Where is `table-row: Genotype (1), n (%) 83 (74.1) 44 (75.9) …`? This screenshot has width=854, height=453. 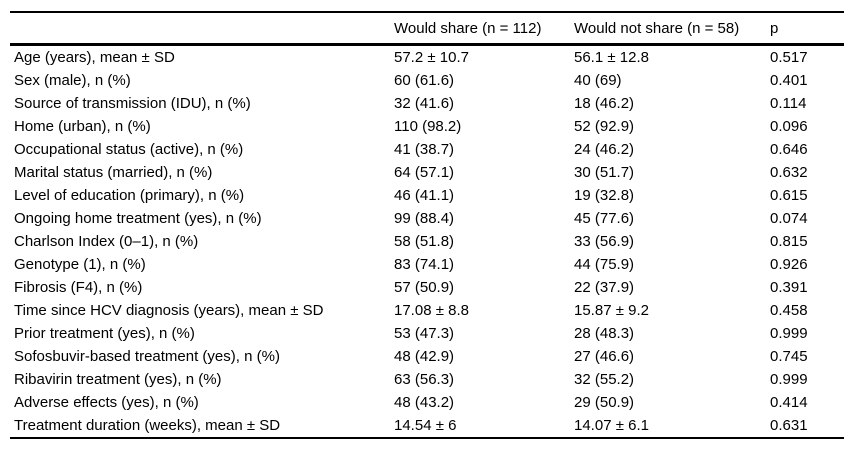
table-row: Genotype (1), n (%) 83 (74.1) 44 (75.9) … is located at coordinates (427, 264).